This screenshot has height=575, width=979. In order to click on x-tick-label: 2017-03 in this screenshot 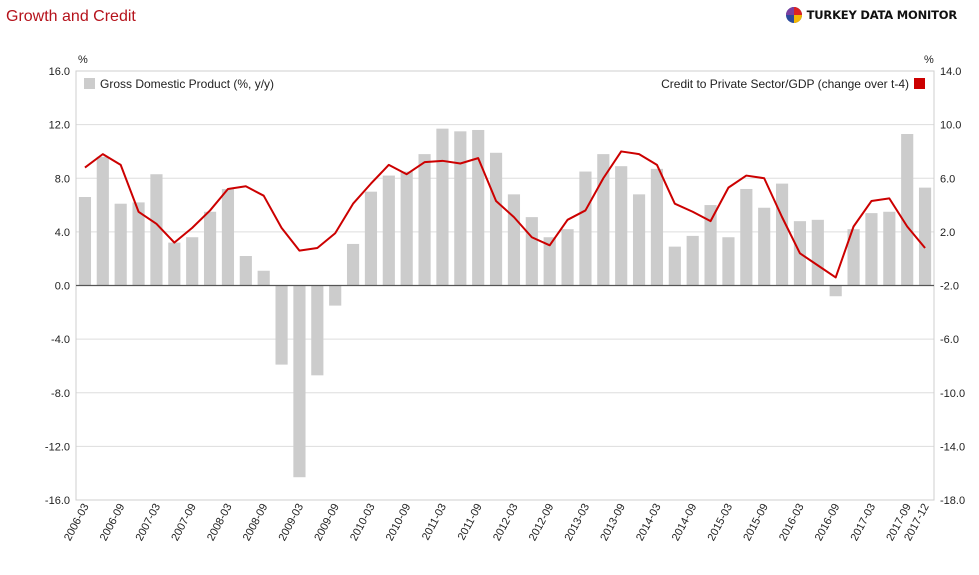, I will do `click(864, 522)`.